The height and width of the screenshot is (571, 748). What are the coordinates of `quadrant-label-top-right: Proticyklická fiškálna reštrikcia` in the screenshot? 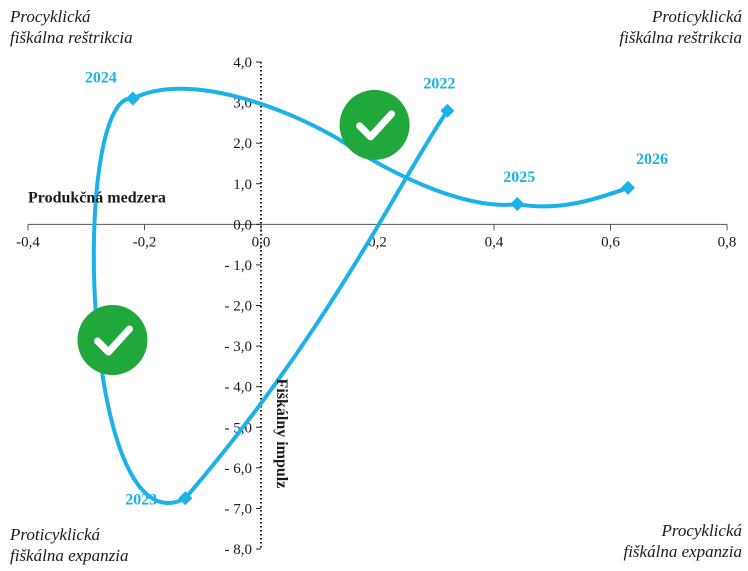 It's located at (680, 27).